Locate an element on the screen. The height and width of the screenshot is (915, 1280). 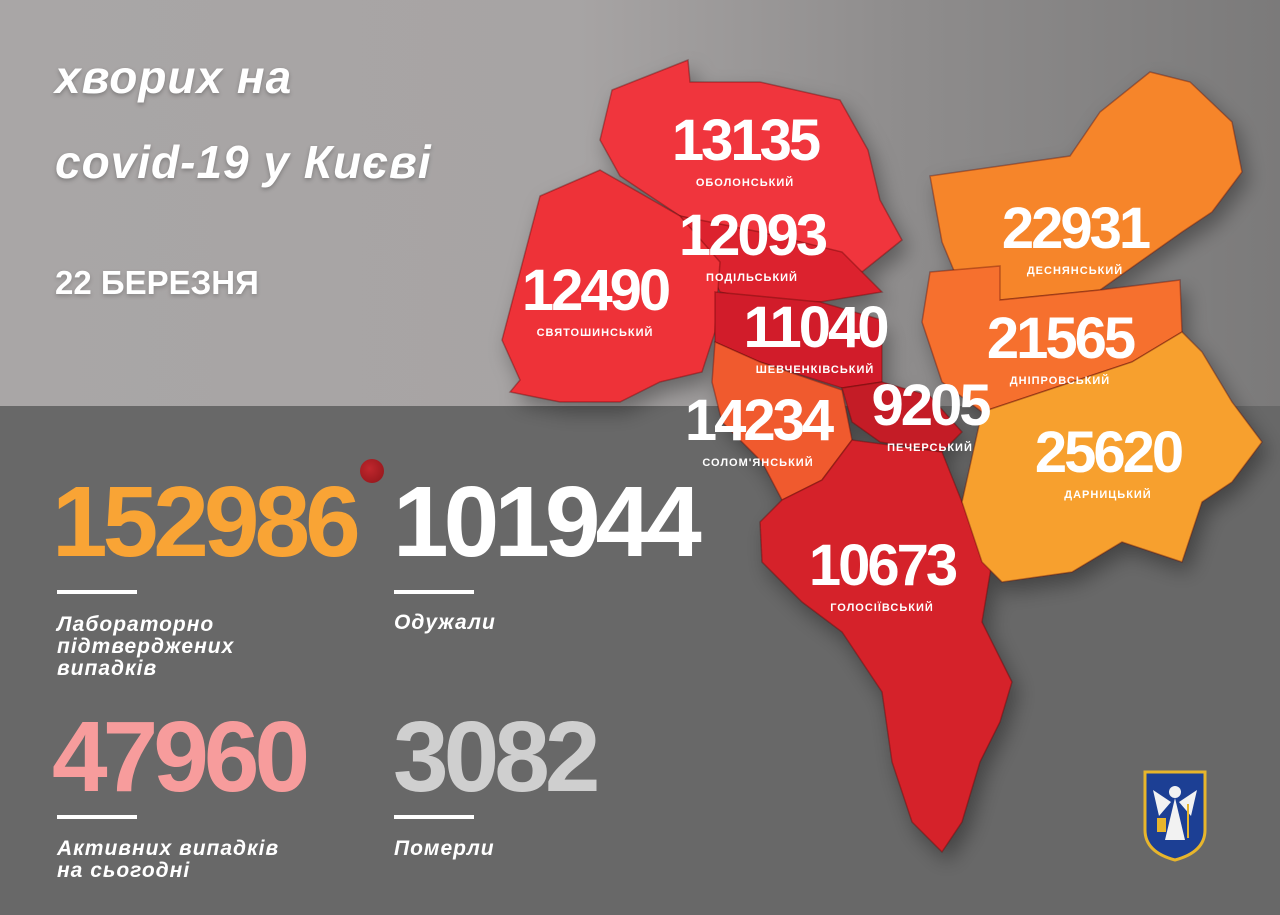
district-name: СОЛОМ'ЯНСЬКИЙ is located at coordinates (757, 462).